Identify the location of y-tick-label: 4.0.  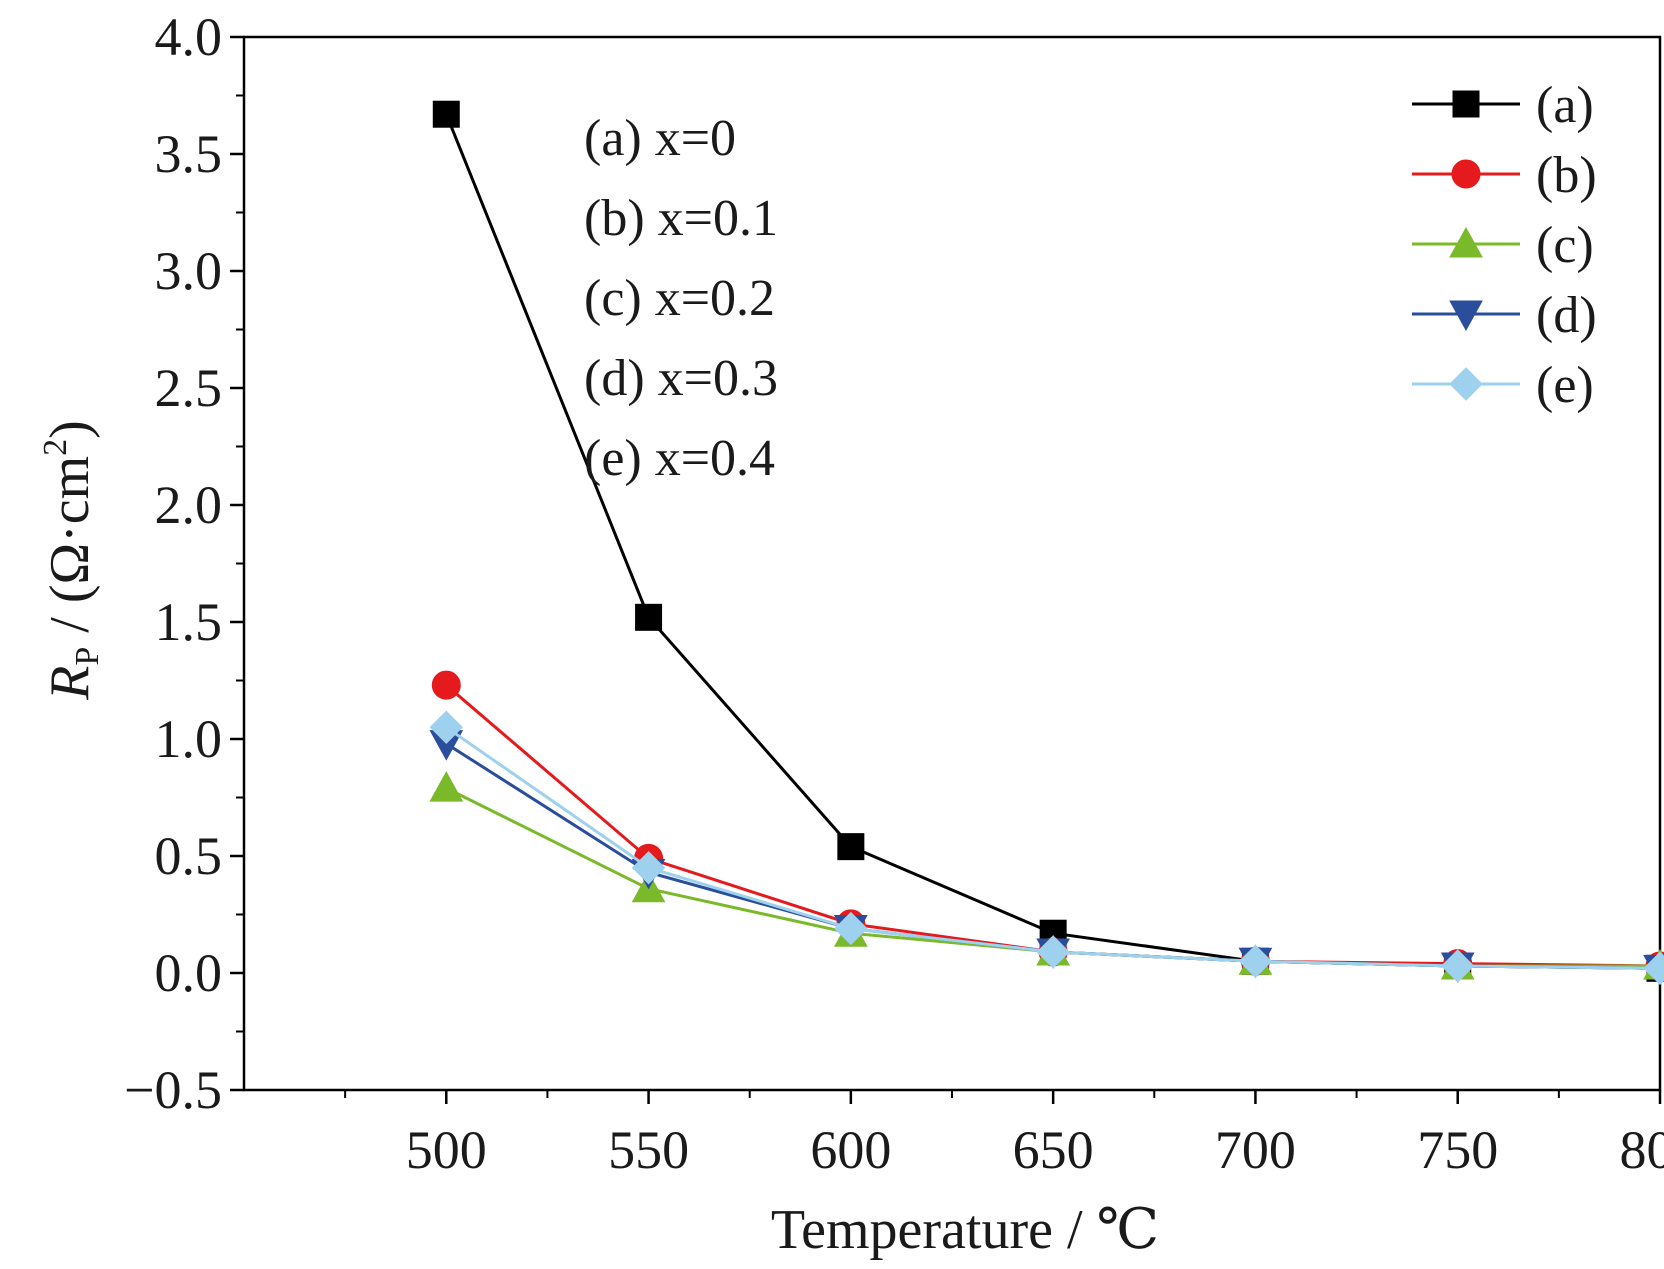
(189, 37).